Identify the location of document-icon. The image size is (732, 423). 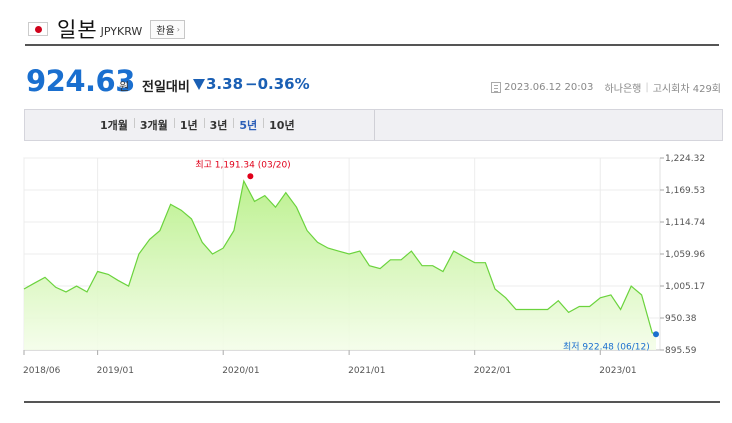
(496, 87).